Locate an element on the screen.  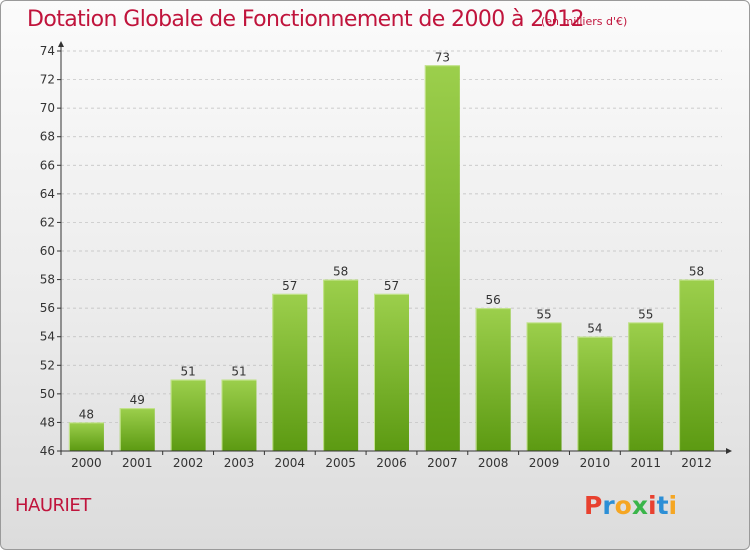
value-label-2010: 54 is located at coordinates (594, 329).